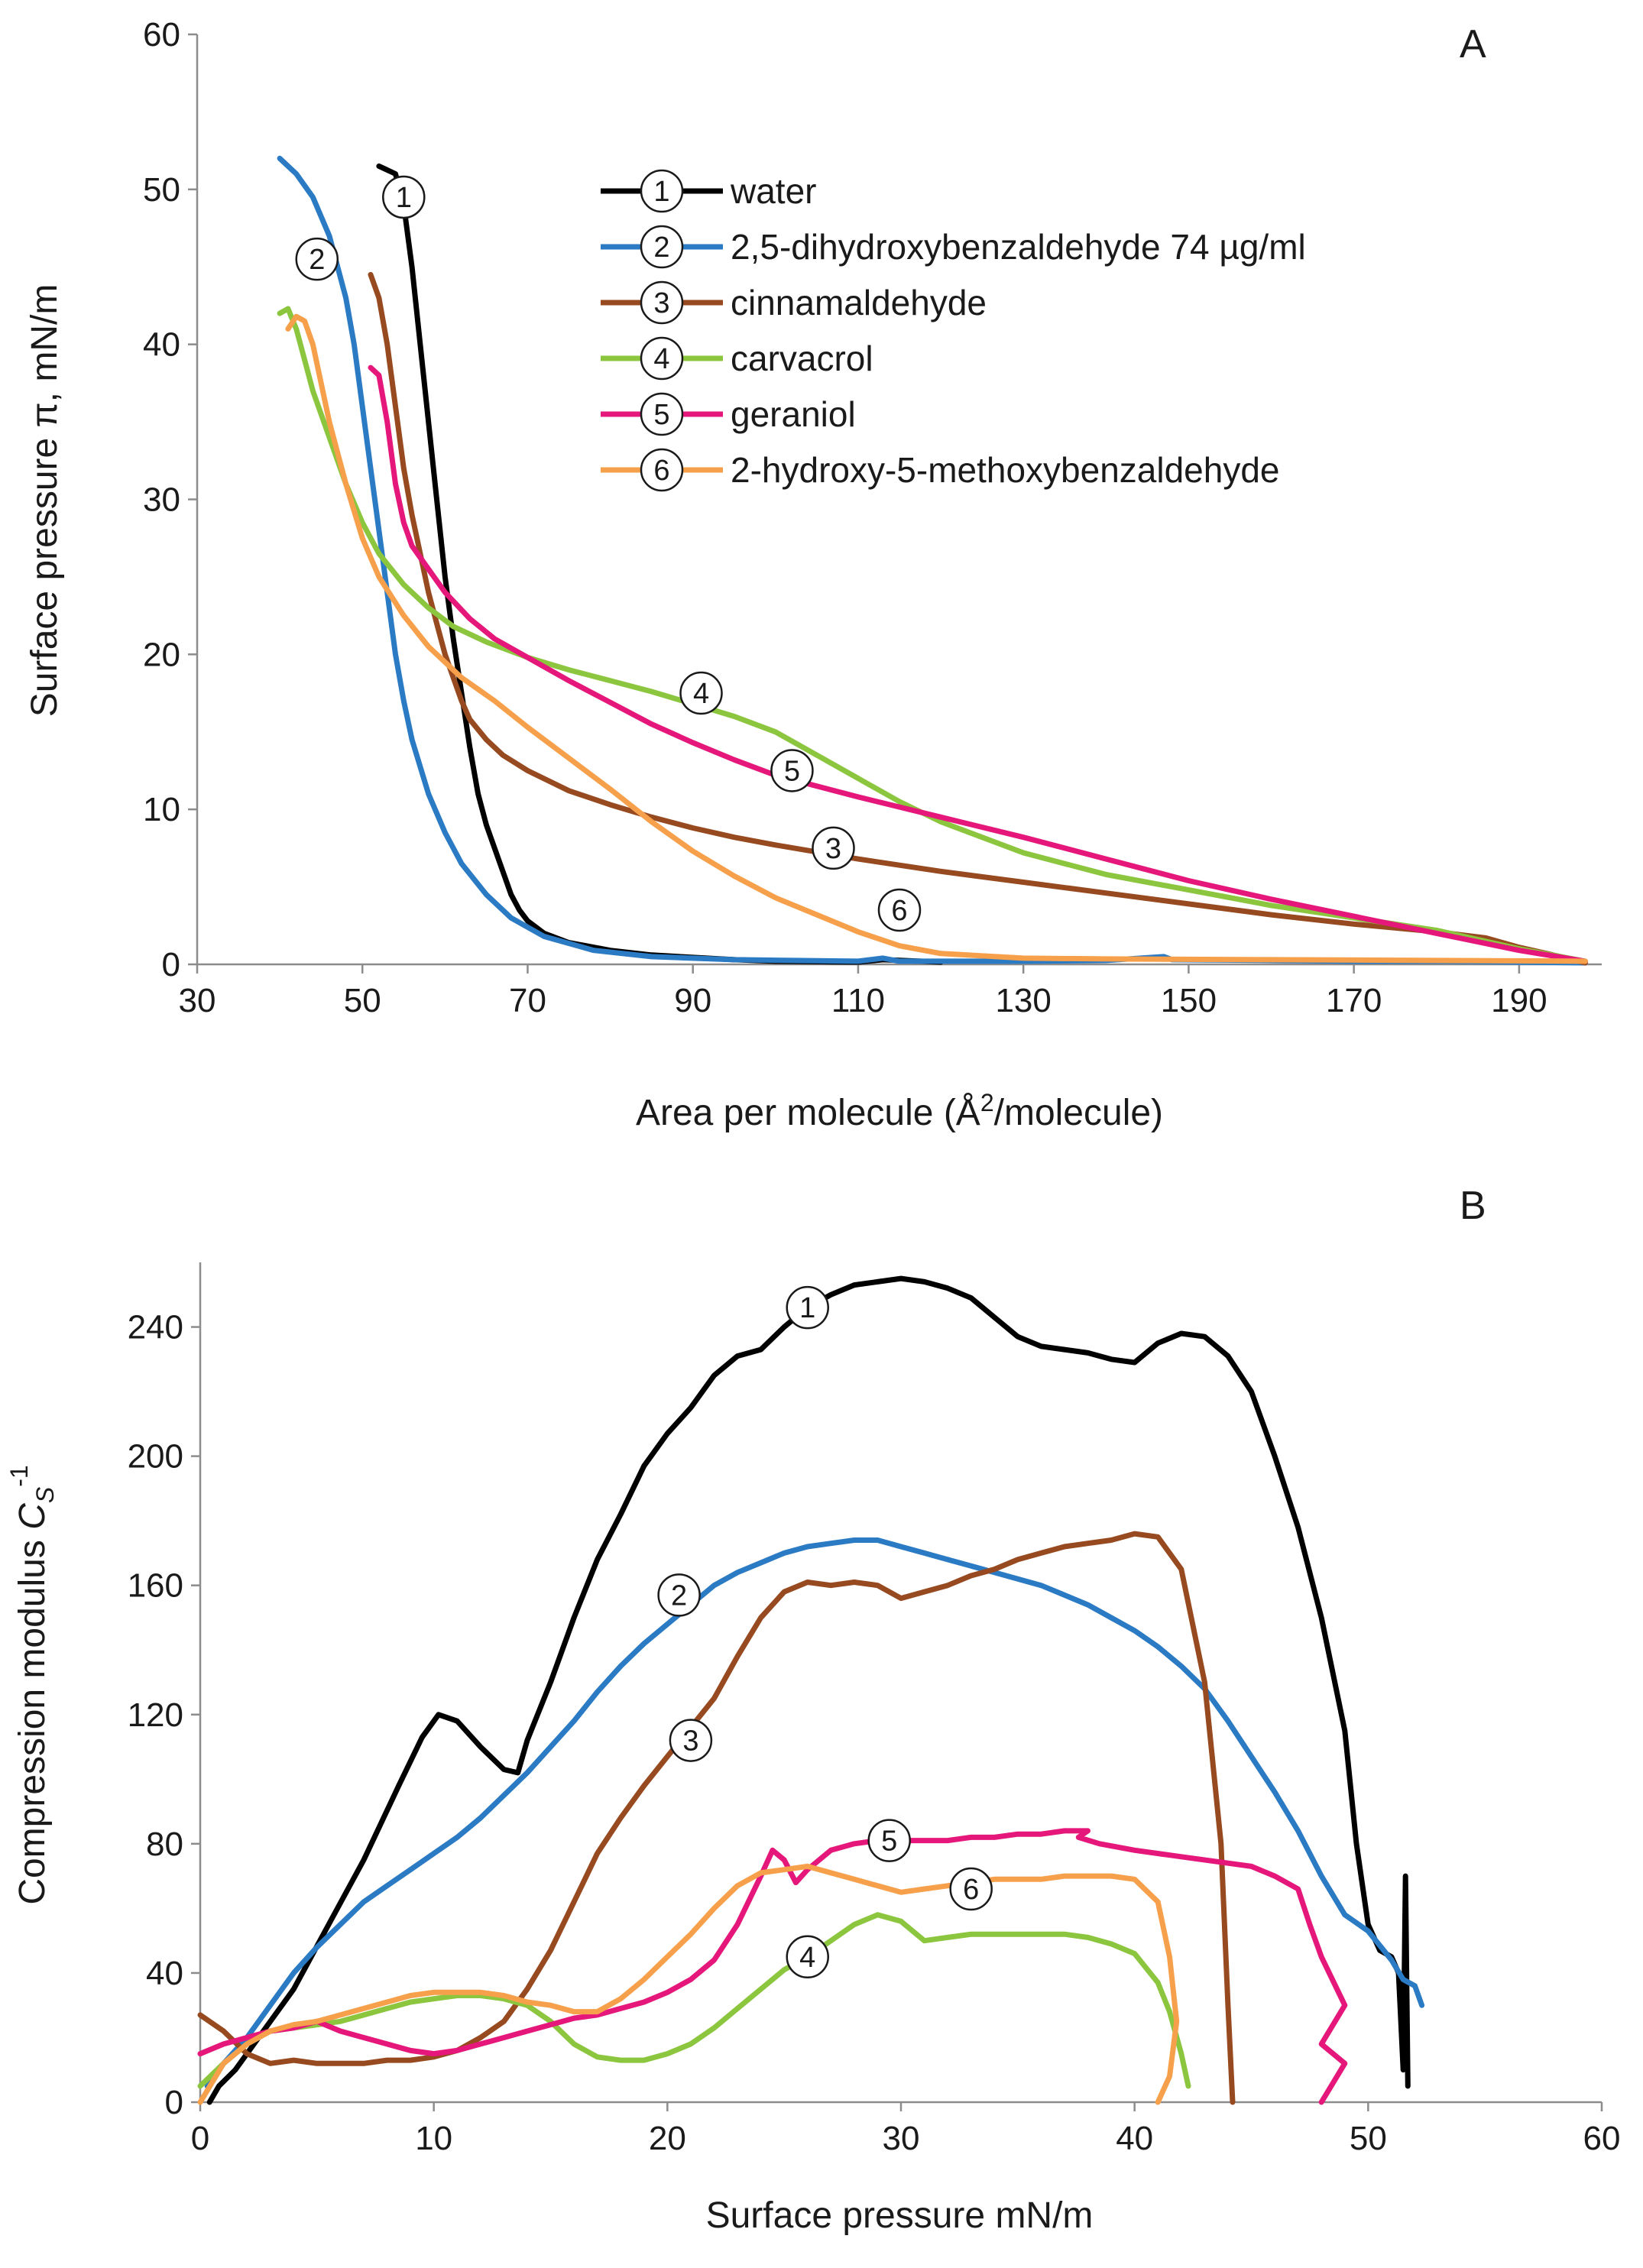 This screenshot has height=2268, width=1643. What do you see at coordinates (161, 500) in the screenshot?
I see `y-tick-label: 30` at bounding box center [161, 500].